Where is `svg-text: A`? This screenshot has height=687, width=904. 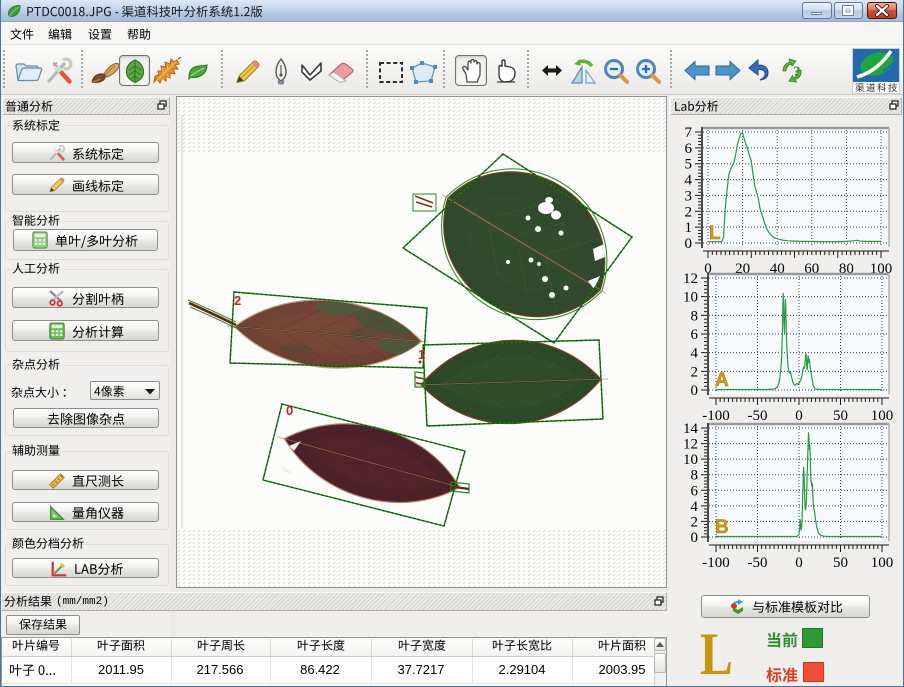 svg-text: A is located at coordinates (722, 380).